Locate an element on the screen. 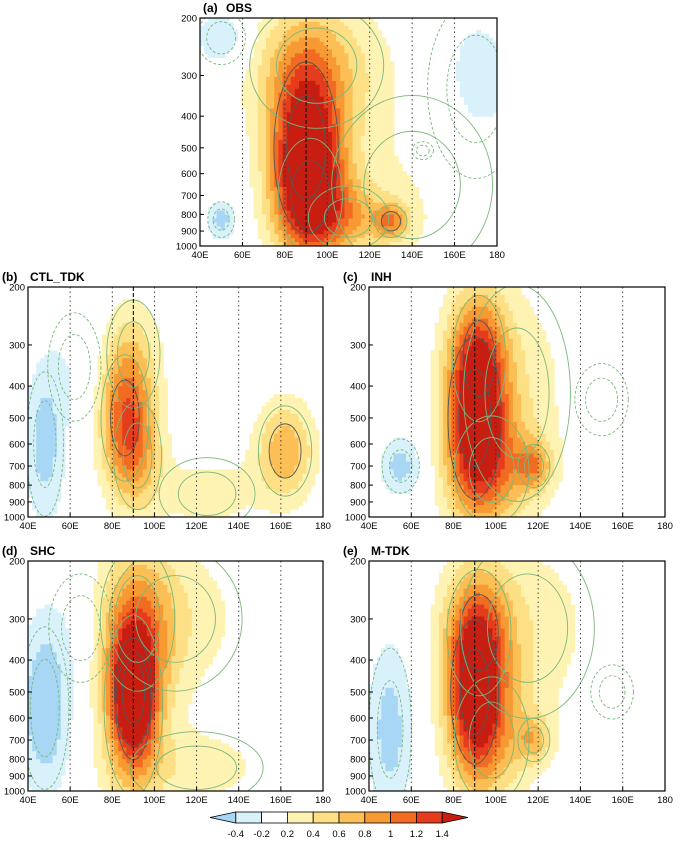 The width and height of the screenshot is (685, 852). positive-contour is located at coordinates (125, 418).